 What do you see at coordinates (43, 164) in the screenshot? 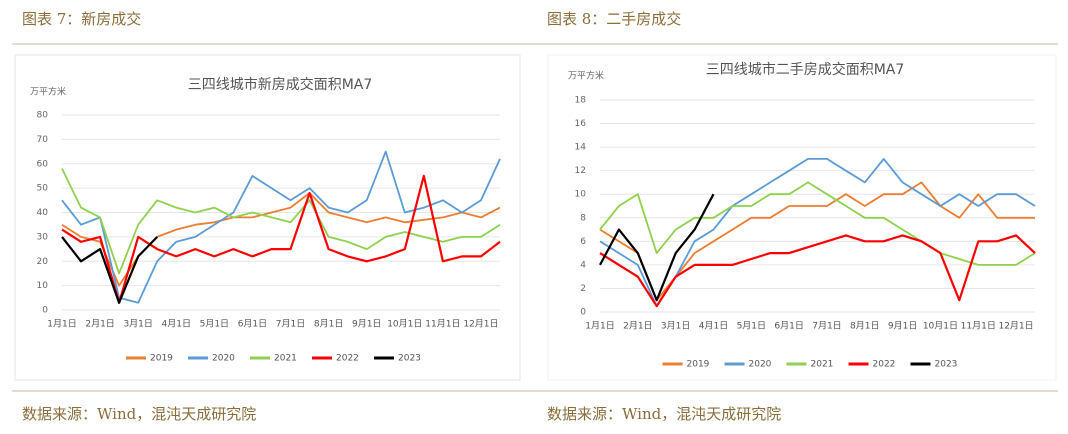
I see `y-tick-label: 60` at bounding box center [43, 164].